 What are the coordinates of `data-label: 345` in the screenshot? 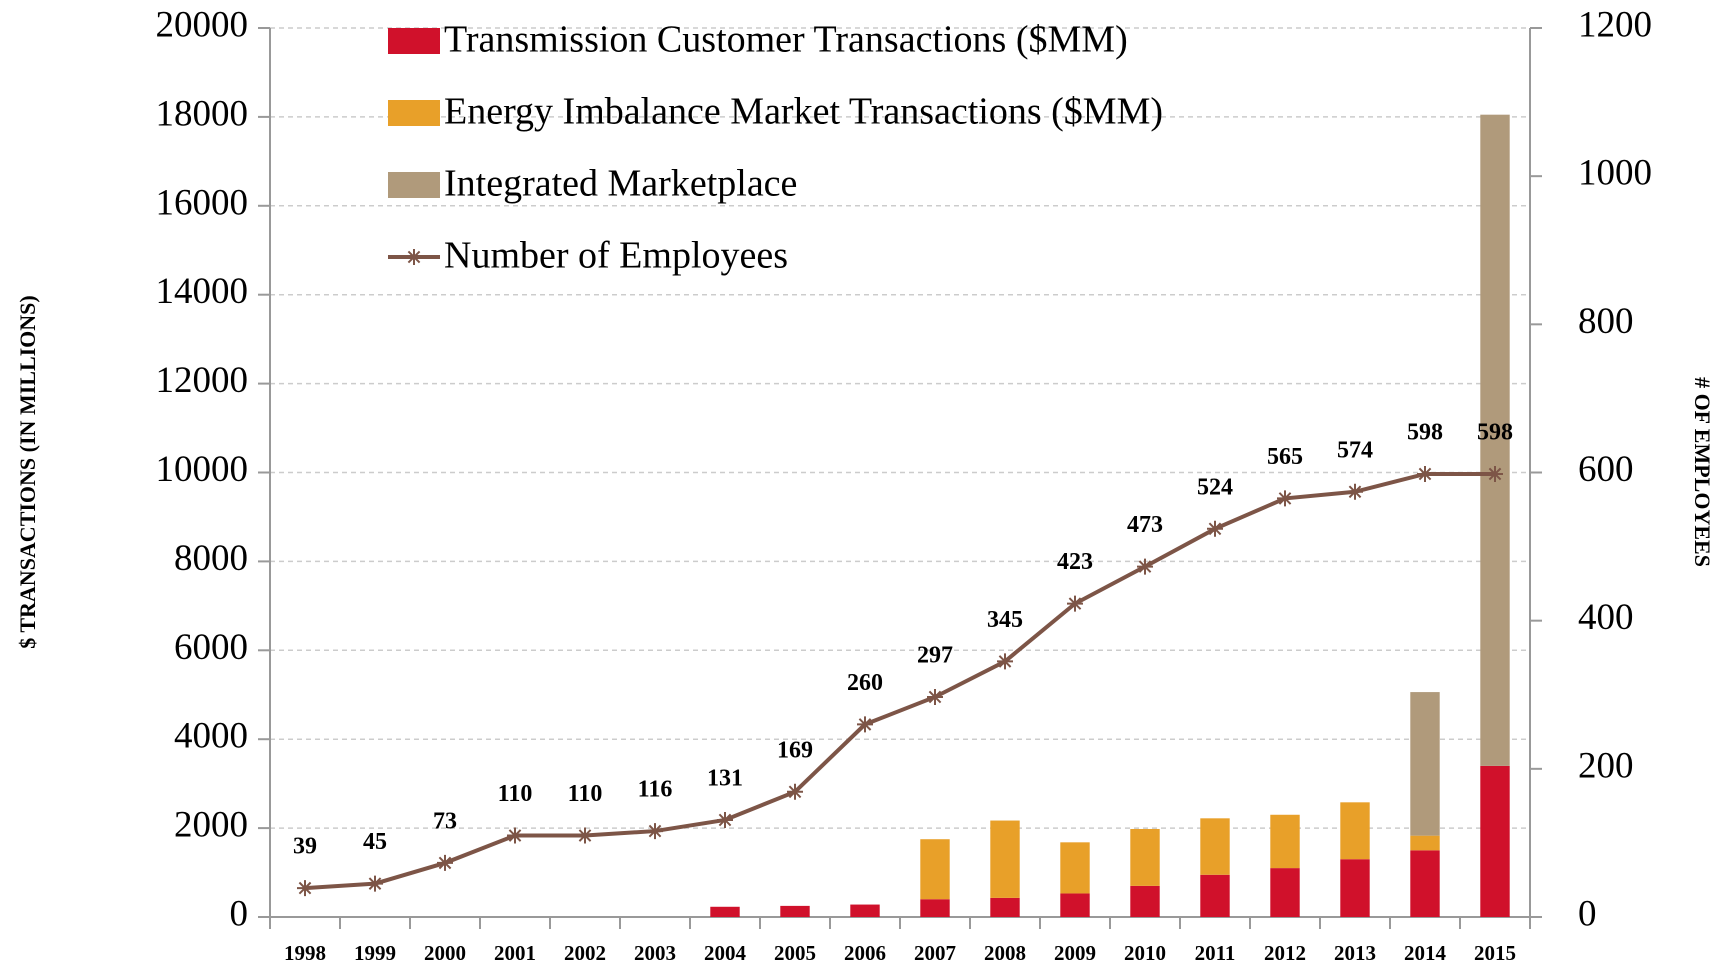 It's located at (1005, 620).